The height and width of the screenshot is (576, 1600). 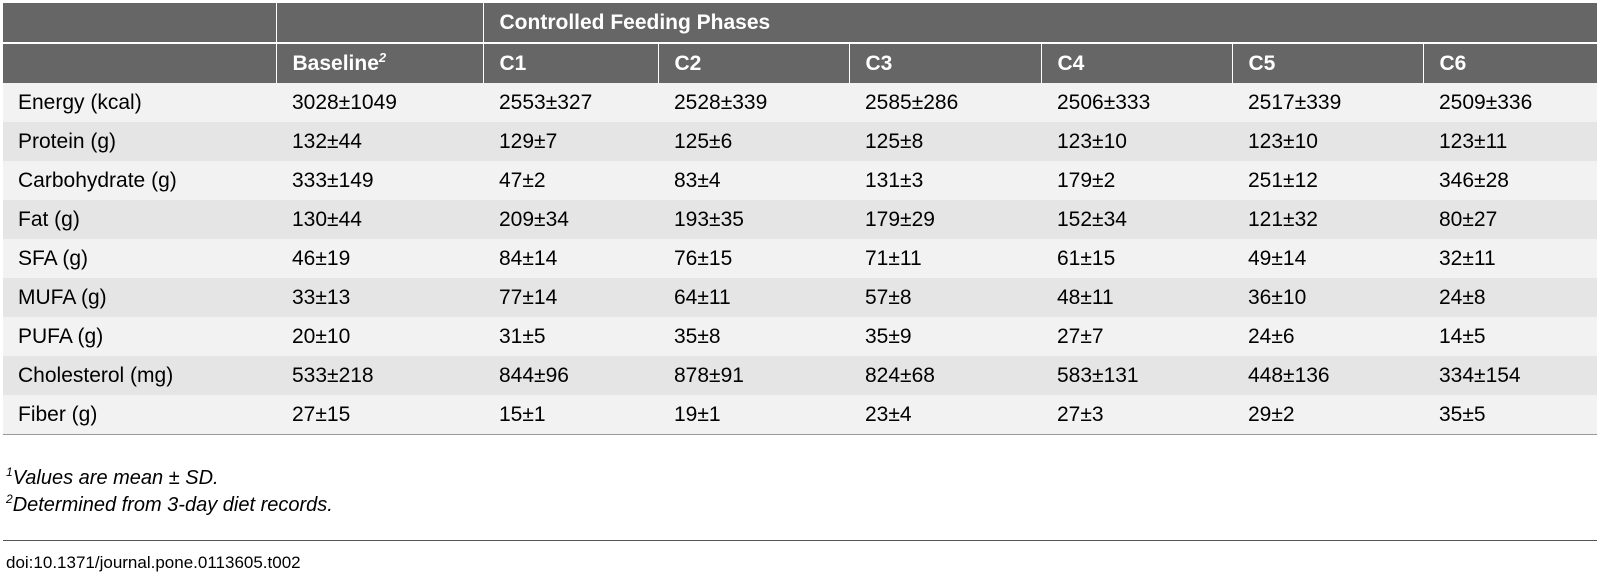 I want to click on column-header-c1: C1, so click(x=570, y=63).